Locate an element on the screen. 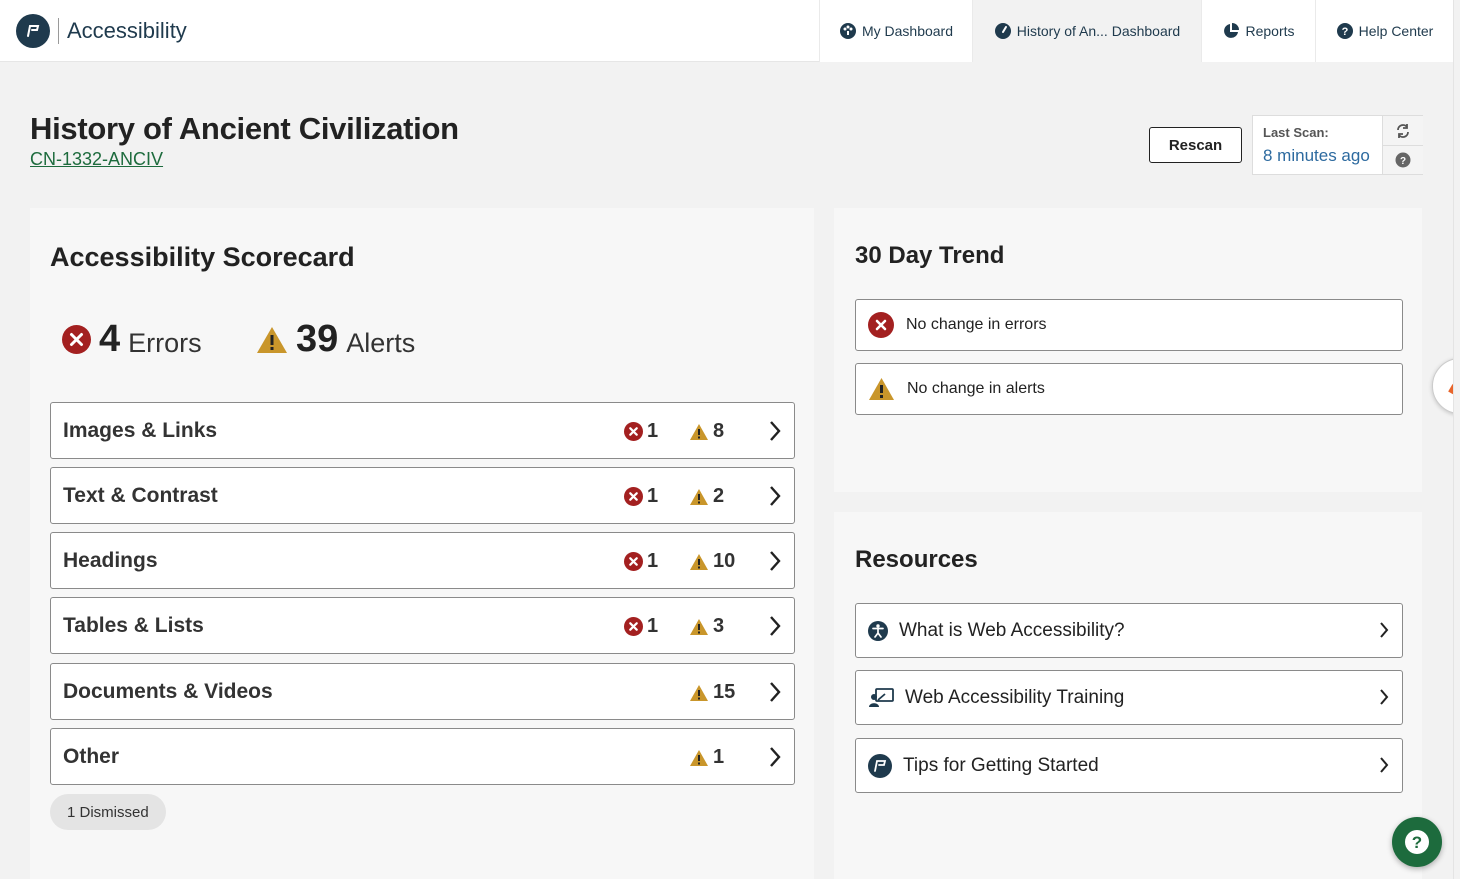  category-row-other: Other 1 is located at coordinates (422, 756).